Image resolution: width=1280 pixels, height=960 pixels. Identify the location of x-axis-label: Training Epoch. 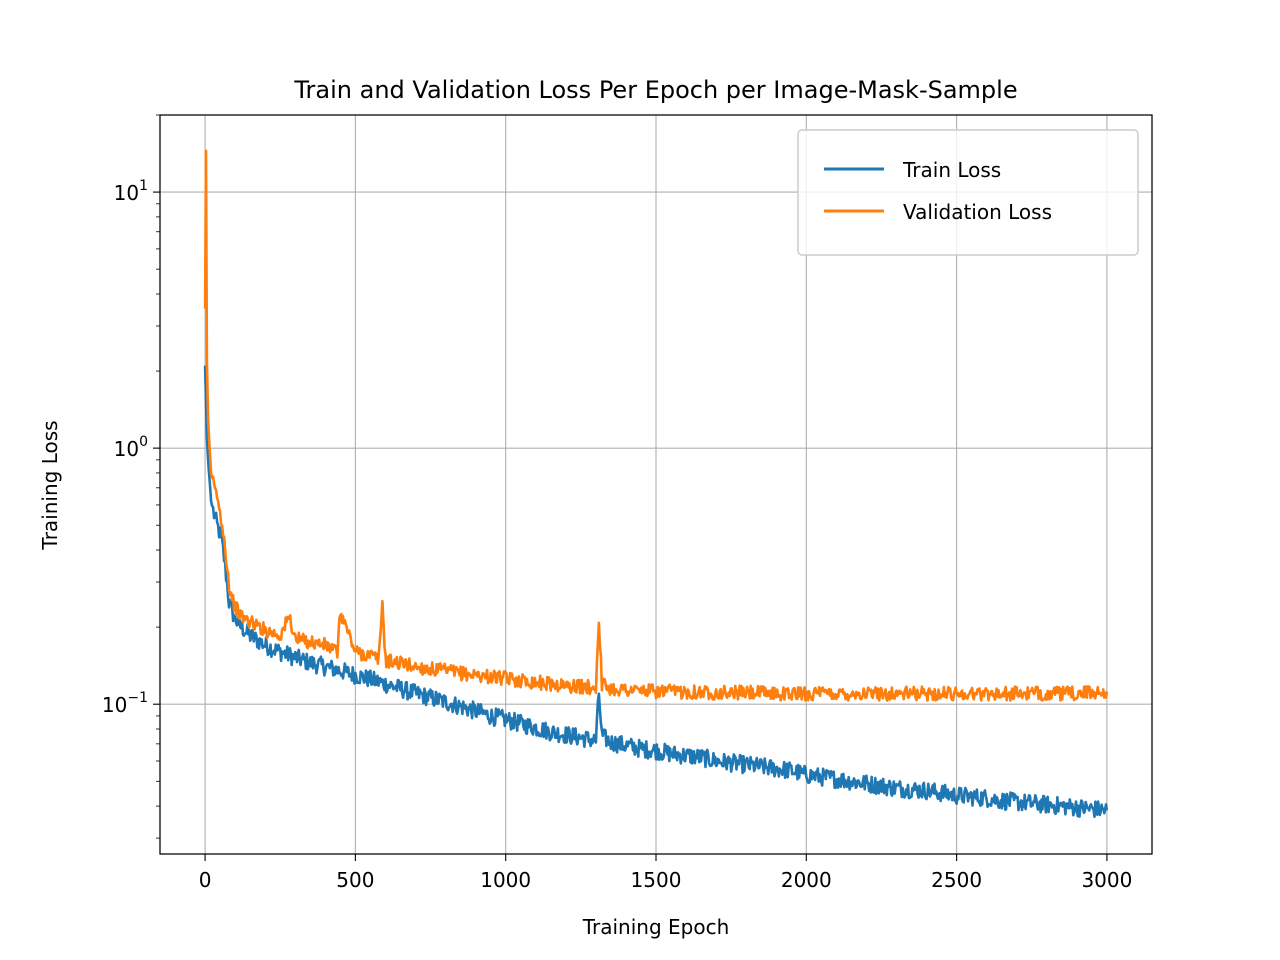
(656, 927).